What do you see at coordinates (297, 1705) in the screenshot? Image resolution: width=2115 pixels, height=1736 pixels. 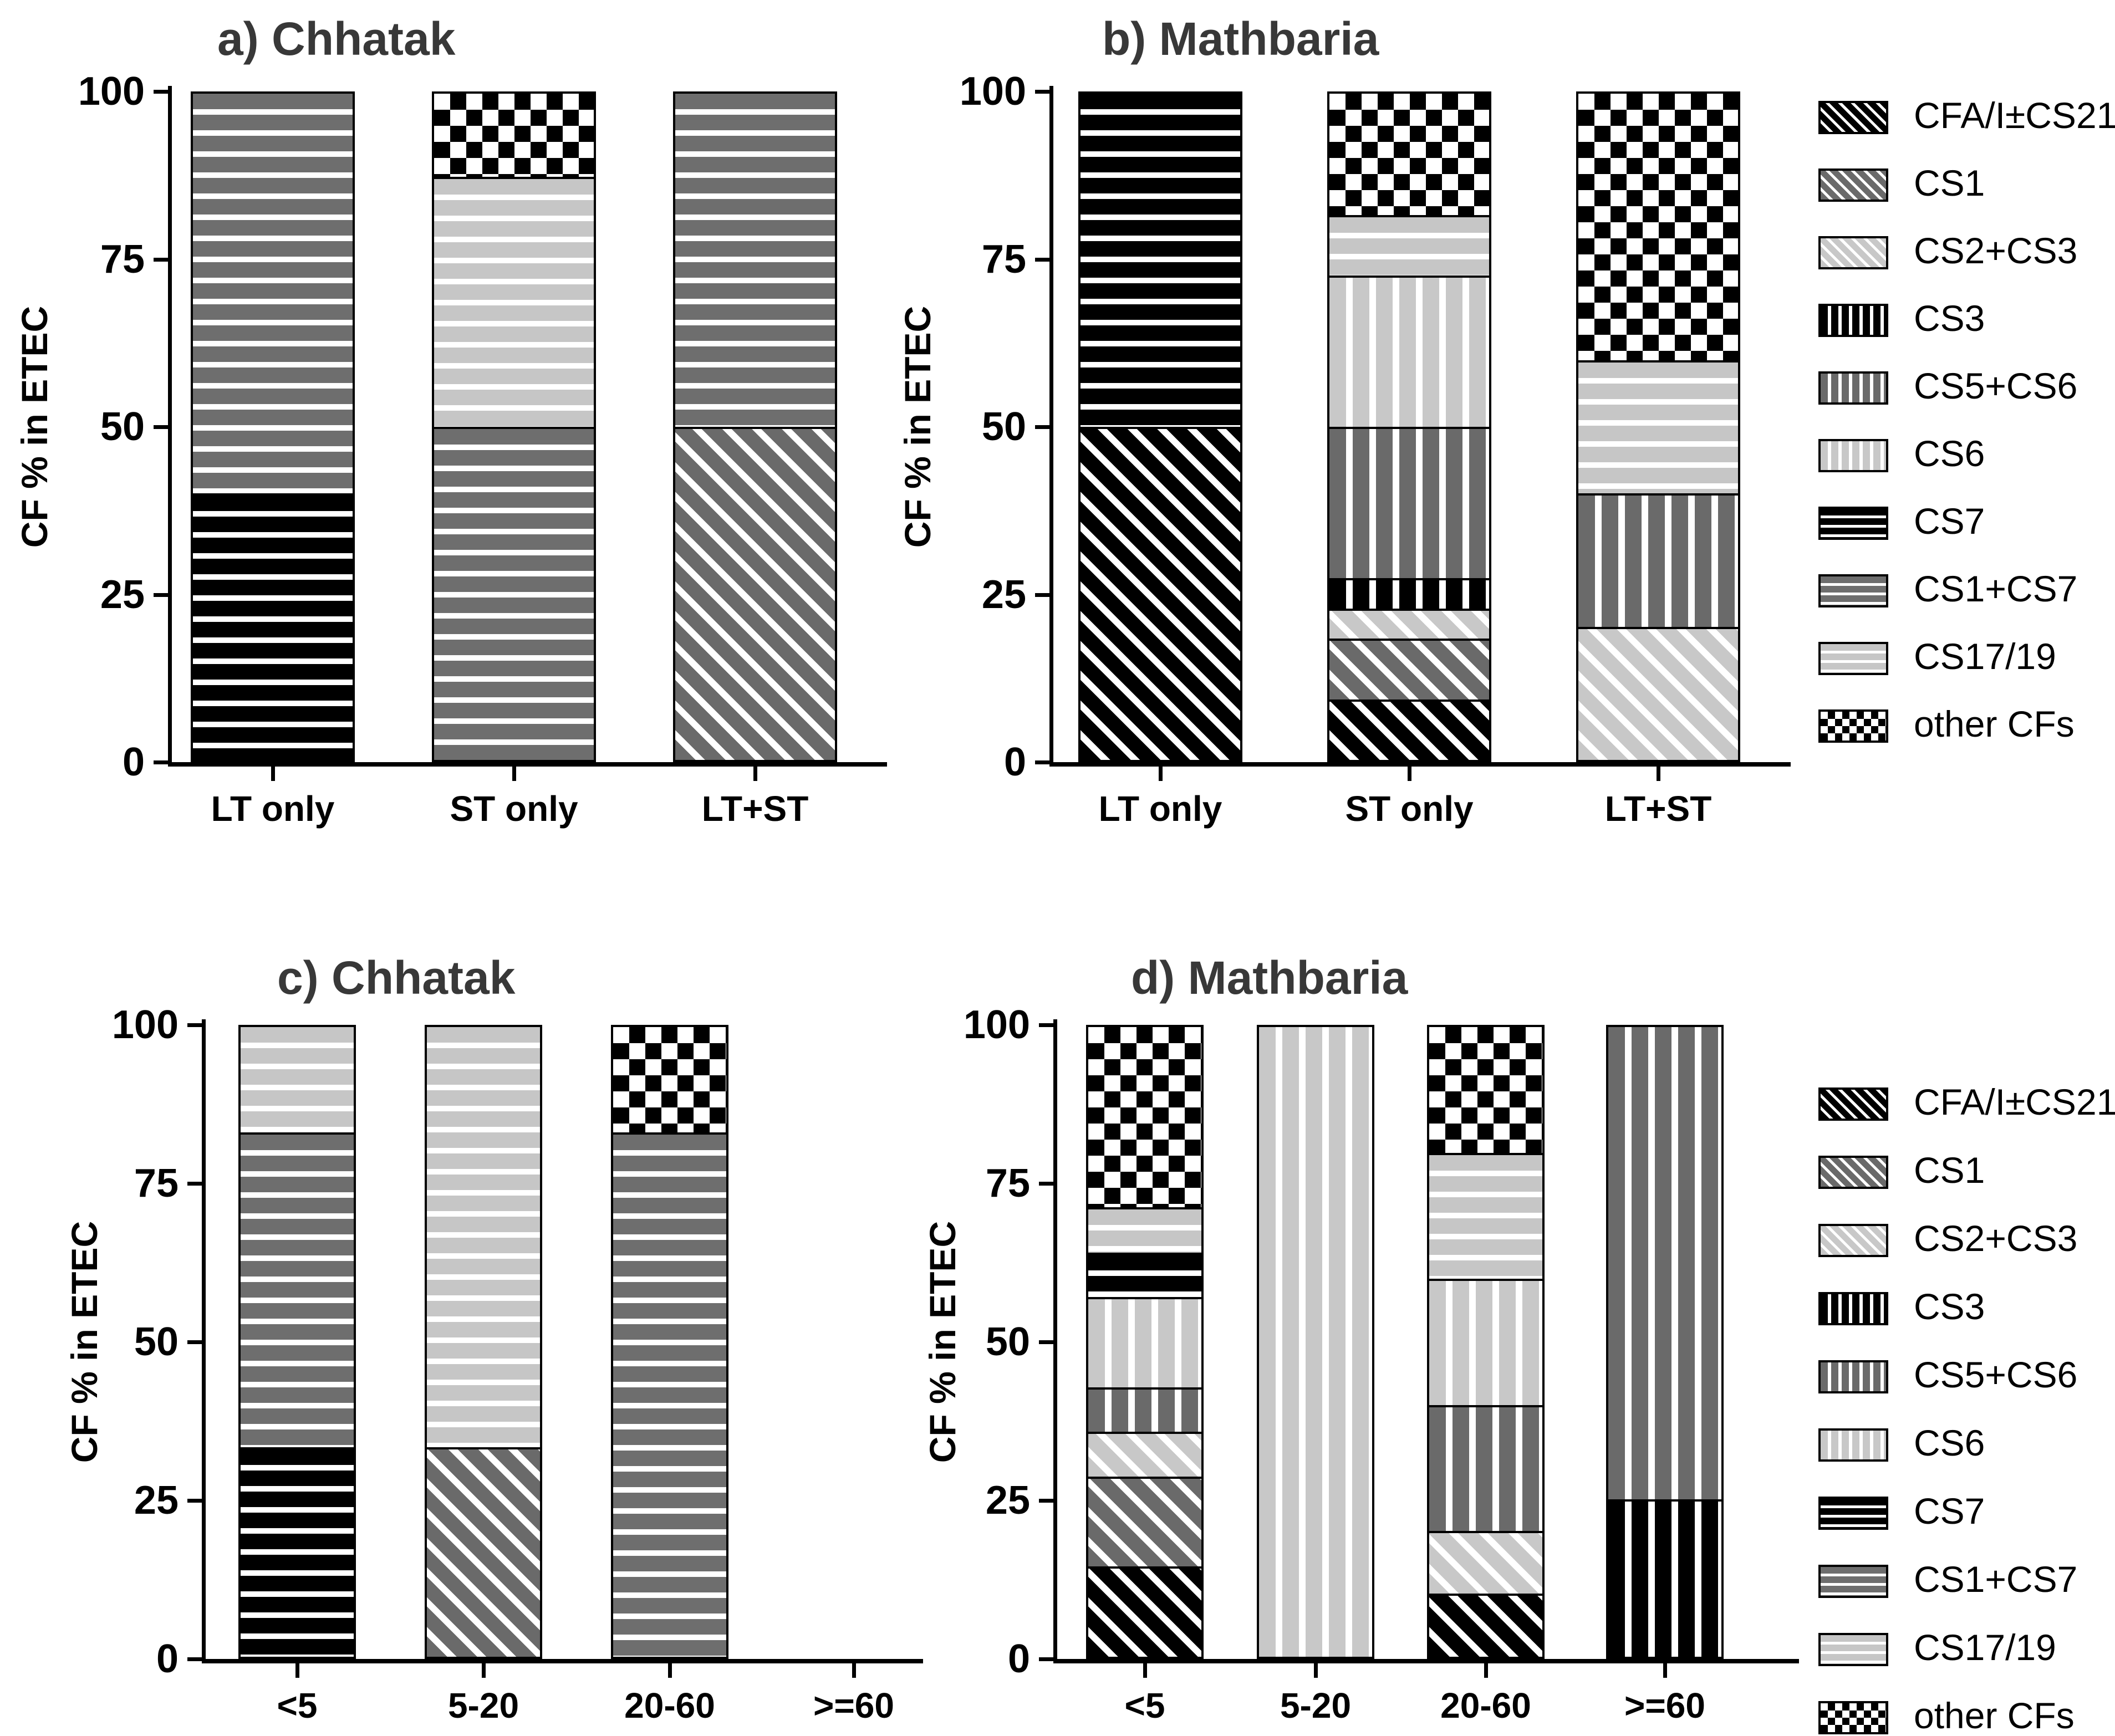 I see `x-category-label: <5` at bounding box center [297, 1705].